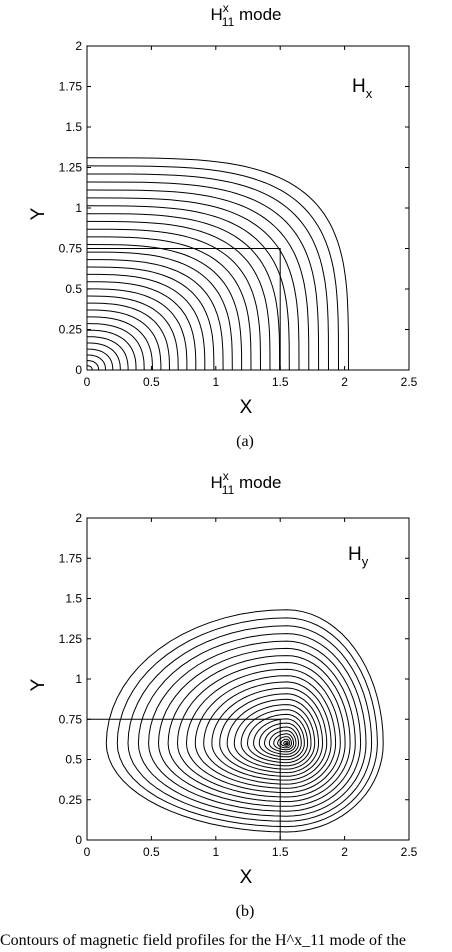 The height and width of the screenshot is (952, 452). Describe the element at coordinates (245, 441) in the screenshot. I see `panel-label: (a)` at that location.